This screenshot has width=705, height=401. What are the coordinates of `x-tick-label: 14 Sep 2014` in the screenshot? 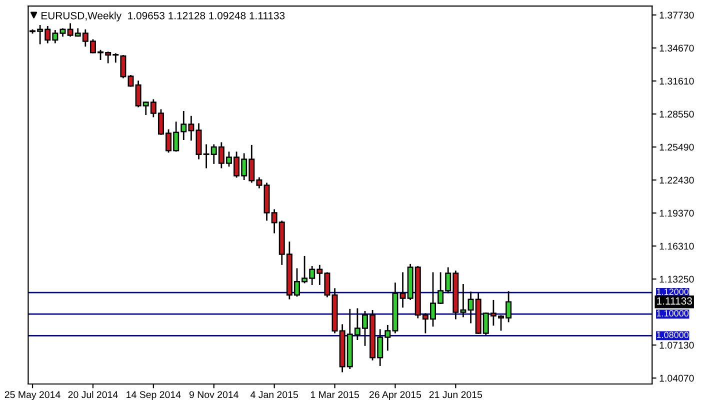 It's located at (153, 395).